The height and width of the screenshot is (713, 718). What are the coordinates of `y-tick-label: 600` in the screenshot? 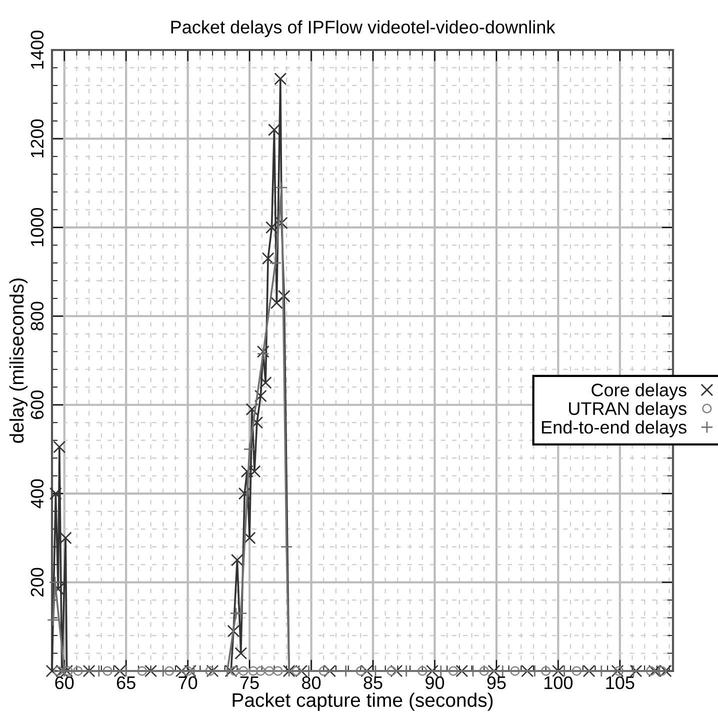 It's located at (37, 404).